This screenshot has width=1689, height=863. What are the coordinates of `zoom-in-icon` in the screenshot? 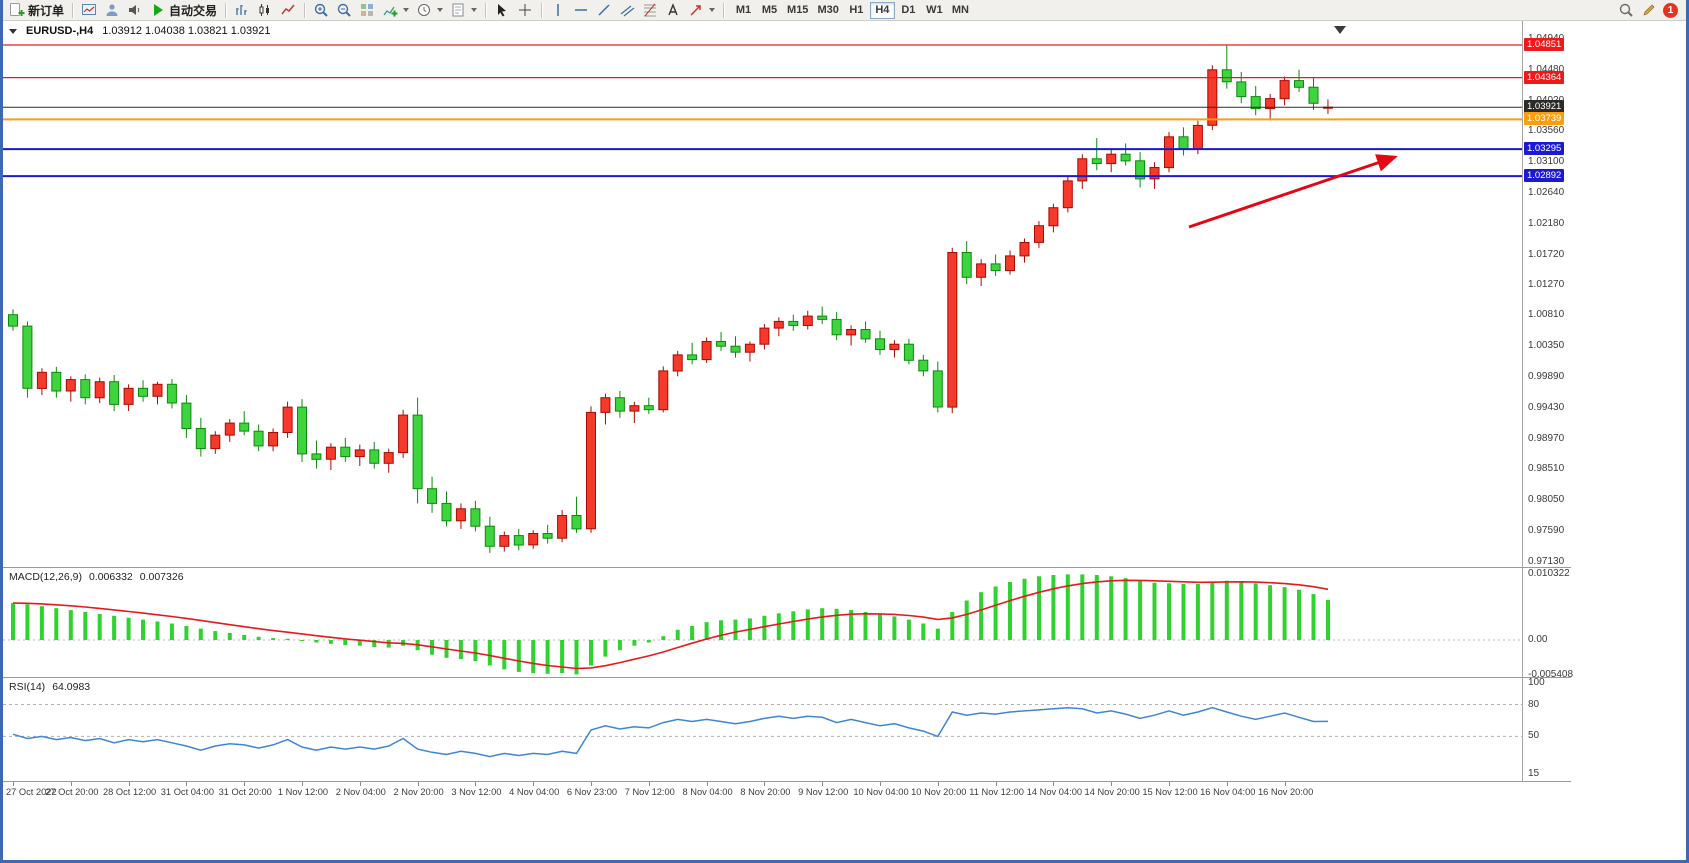 It's located at (321, 10).